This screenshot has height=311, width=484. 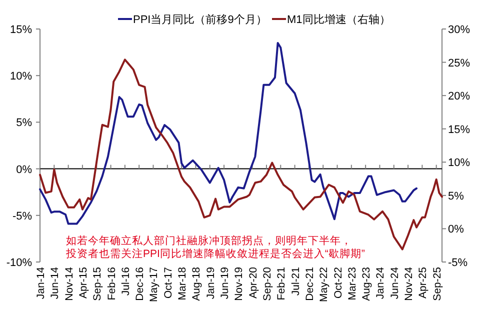 What do you see at coordinates (459, 63) in the screenshot?
I see `y2-tick-label: 25%` at bounding box center [459, 63].